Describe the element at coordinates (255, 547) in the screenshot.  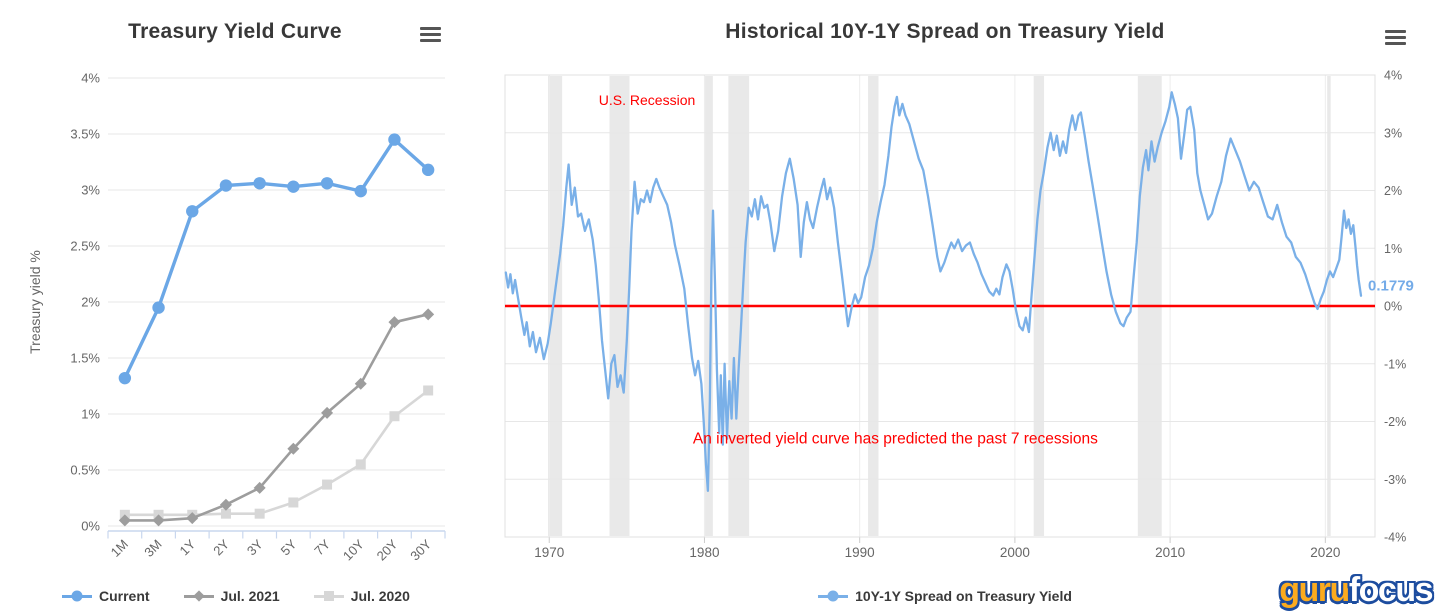
I see `left-xtick-label: 3Y` at that location.